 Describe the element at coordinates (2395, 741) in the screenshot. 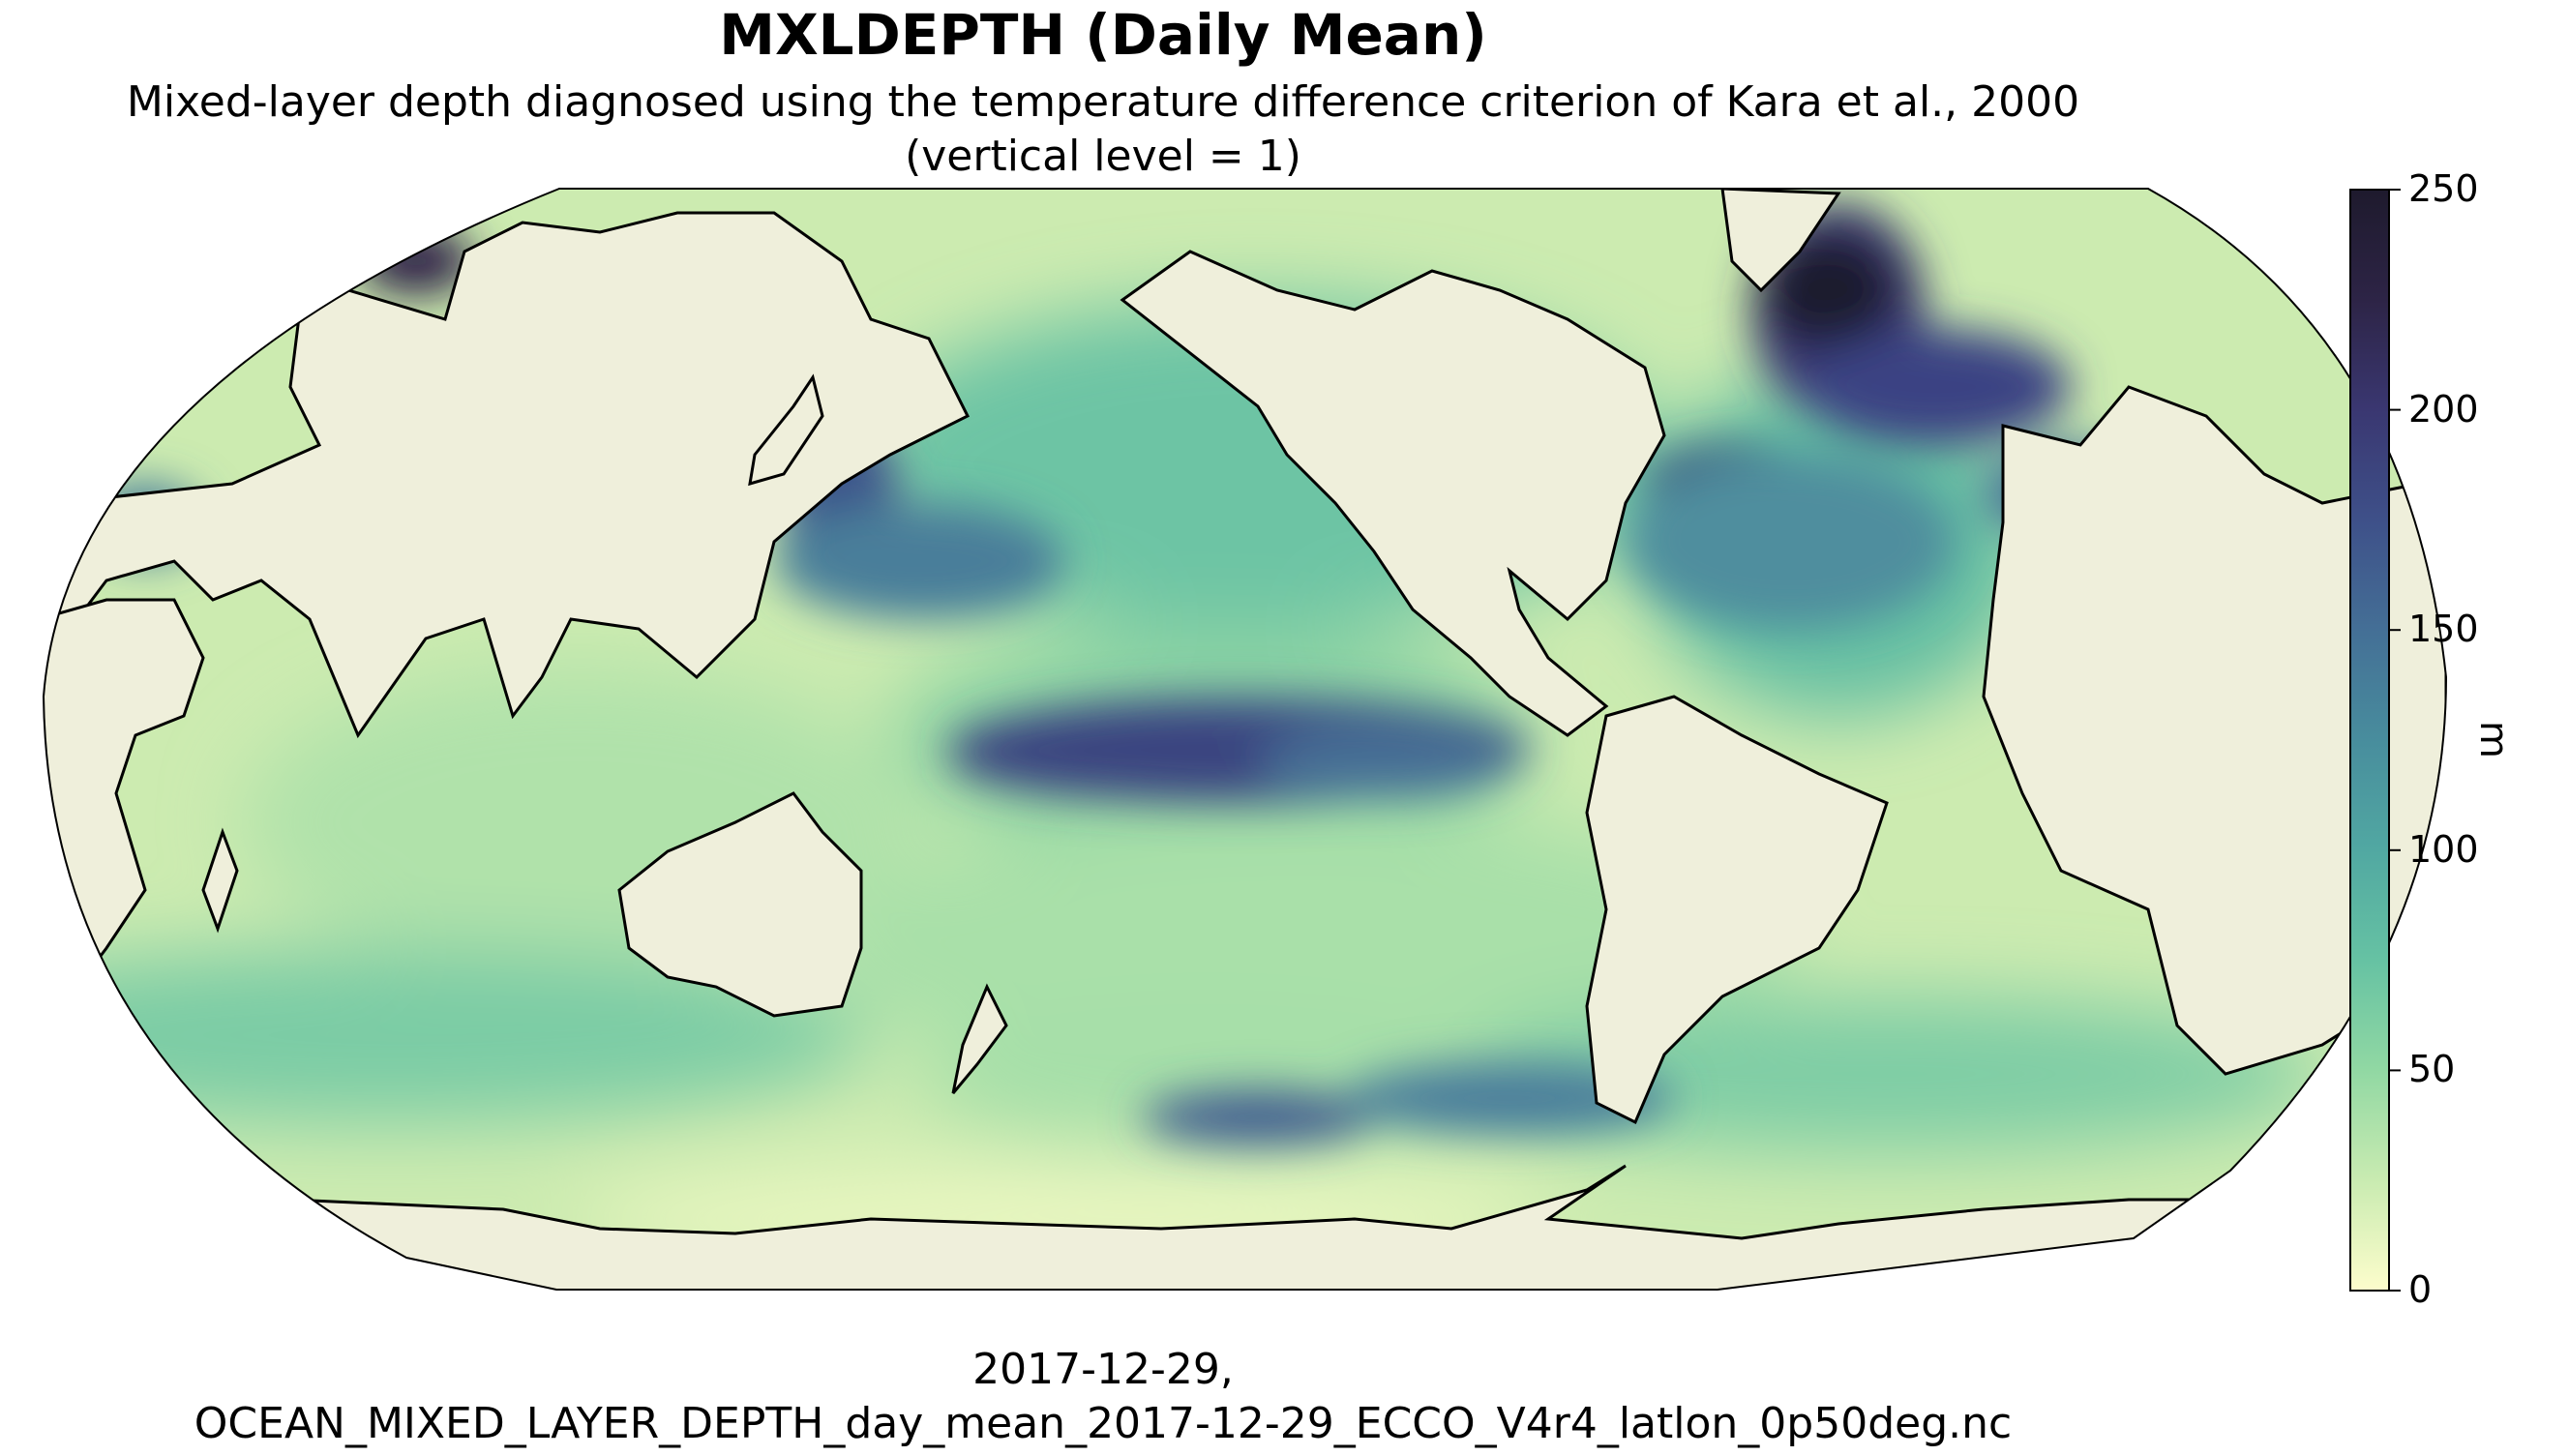

I see `colorbar-ticks` at that location.